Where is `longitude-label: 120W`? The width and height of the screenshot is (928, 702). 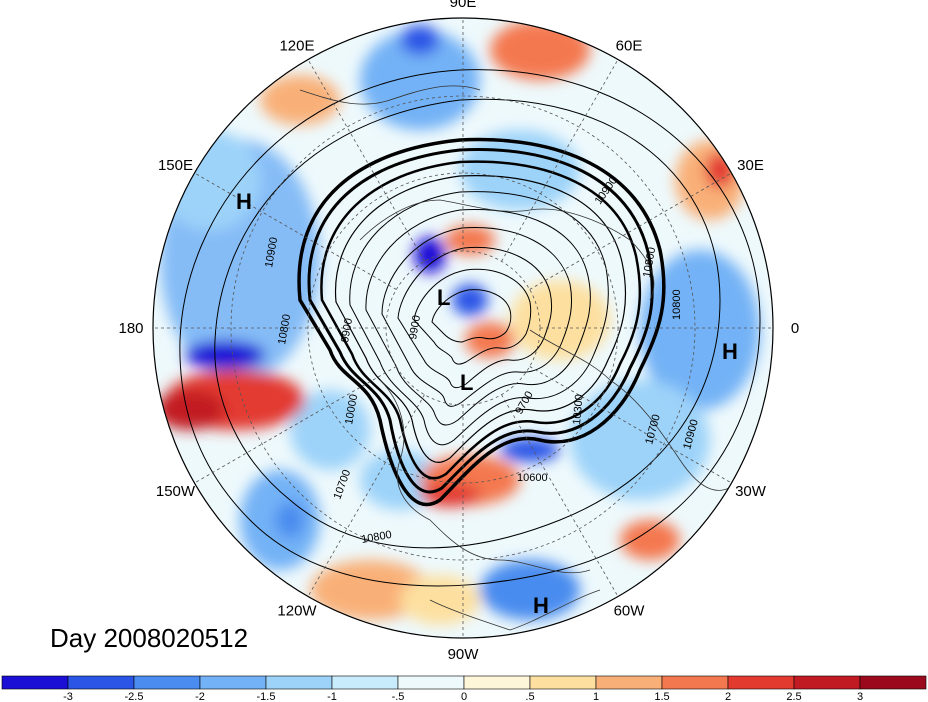 longitude-label: 120W is located at coordinates (297, 610).